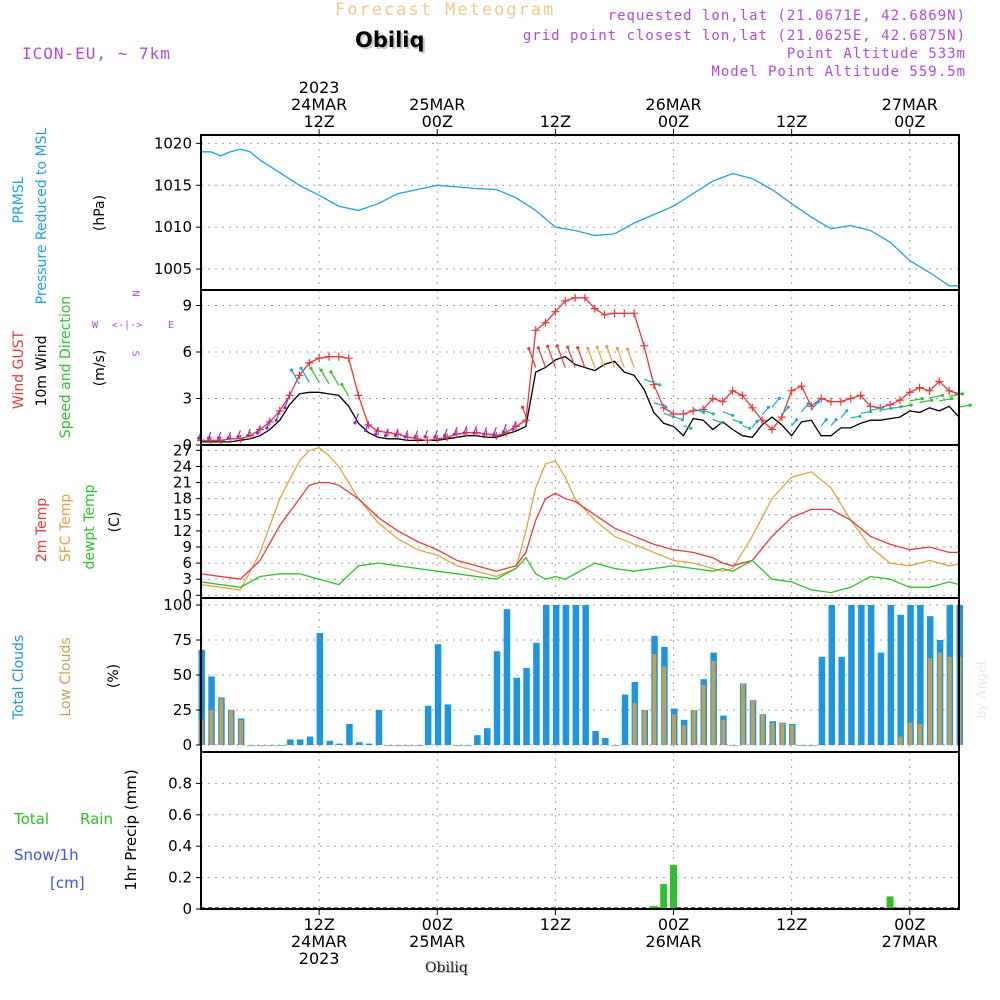  I want to click on snow-unit-label: [cm], so click(67, 883).